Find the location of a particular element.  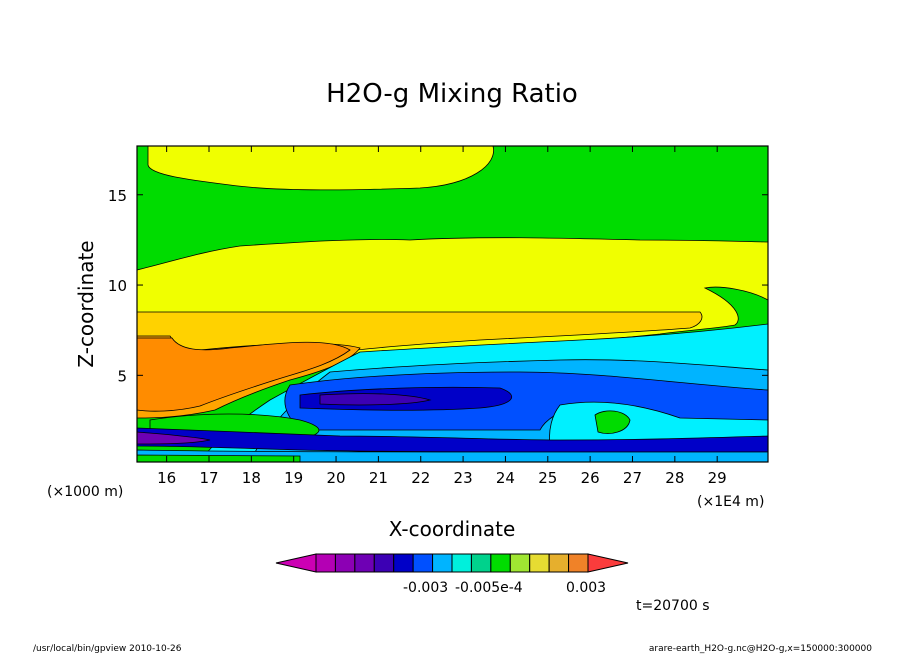

x-axis-label: X-coordinate is located at coordinates (452, 529).